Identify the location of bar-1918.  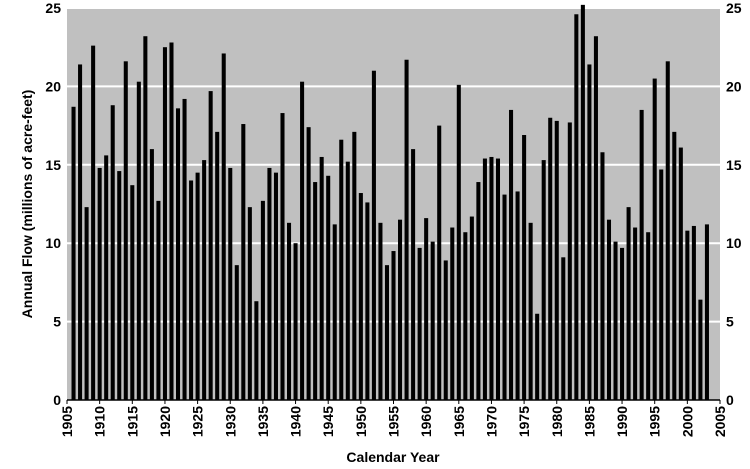
(151, 274).